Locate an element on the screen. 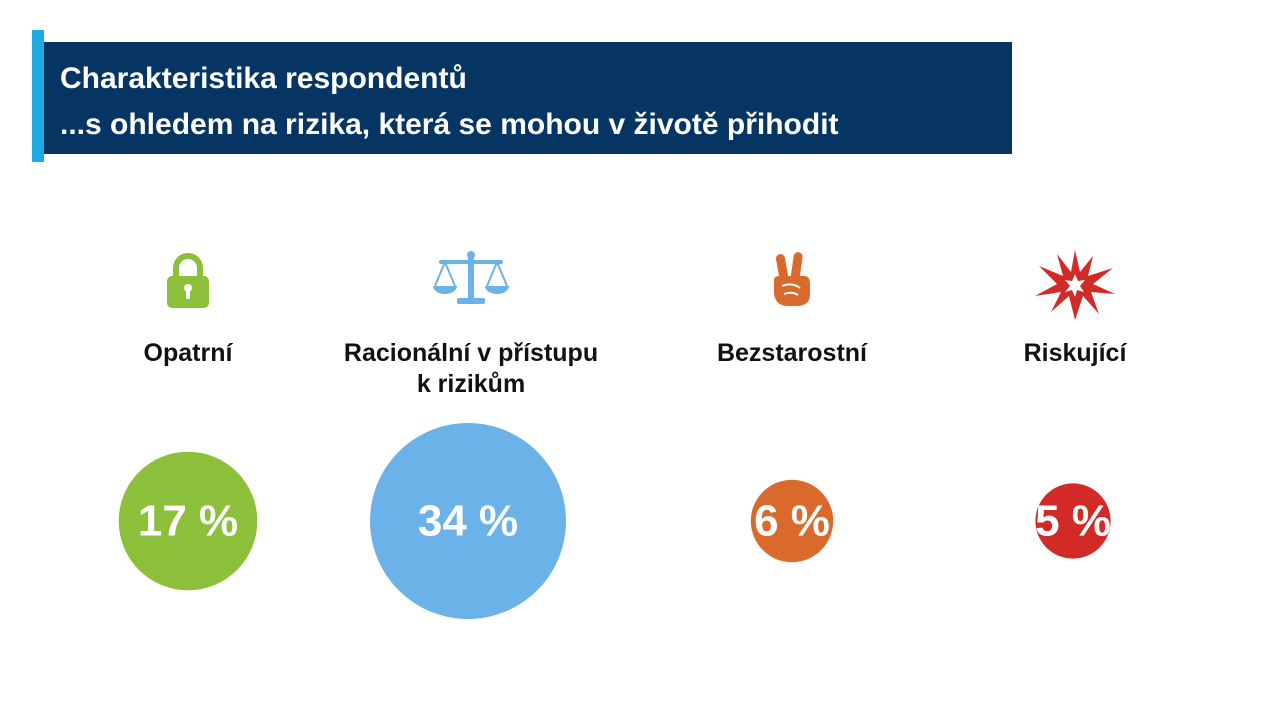 This screenshot has height=720, width=1280. category-label-line: Riskující is located at coordinates (1075, 353).